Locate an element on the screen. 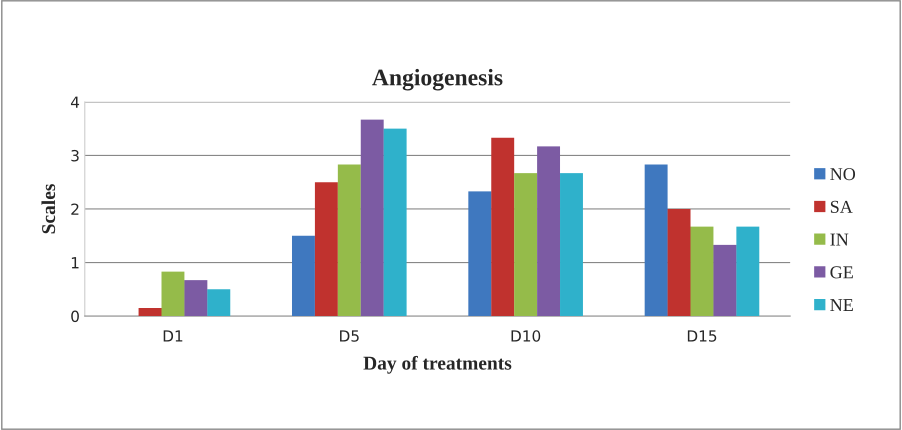  legend-label: IN is located at coordinates (839, 240).